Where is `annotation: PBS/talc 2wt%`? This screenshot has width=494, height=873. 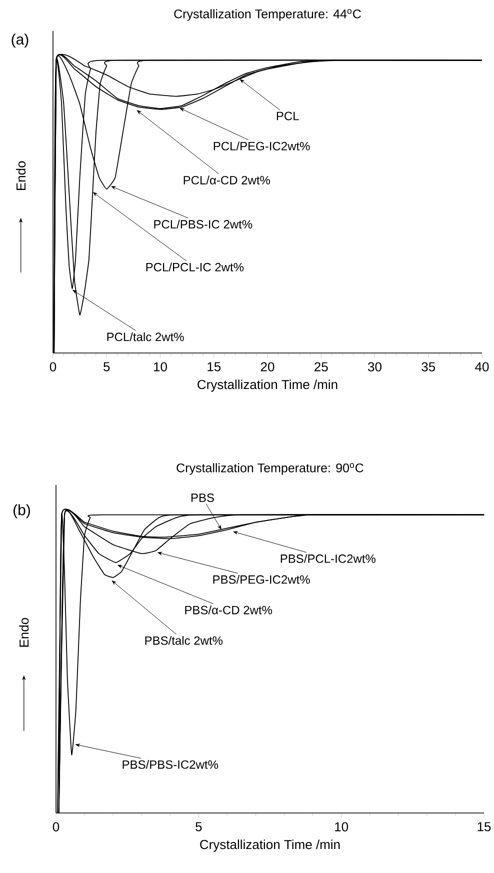
annotation: PBS/talc 2wt% is located at coordinates (184, 640).